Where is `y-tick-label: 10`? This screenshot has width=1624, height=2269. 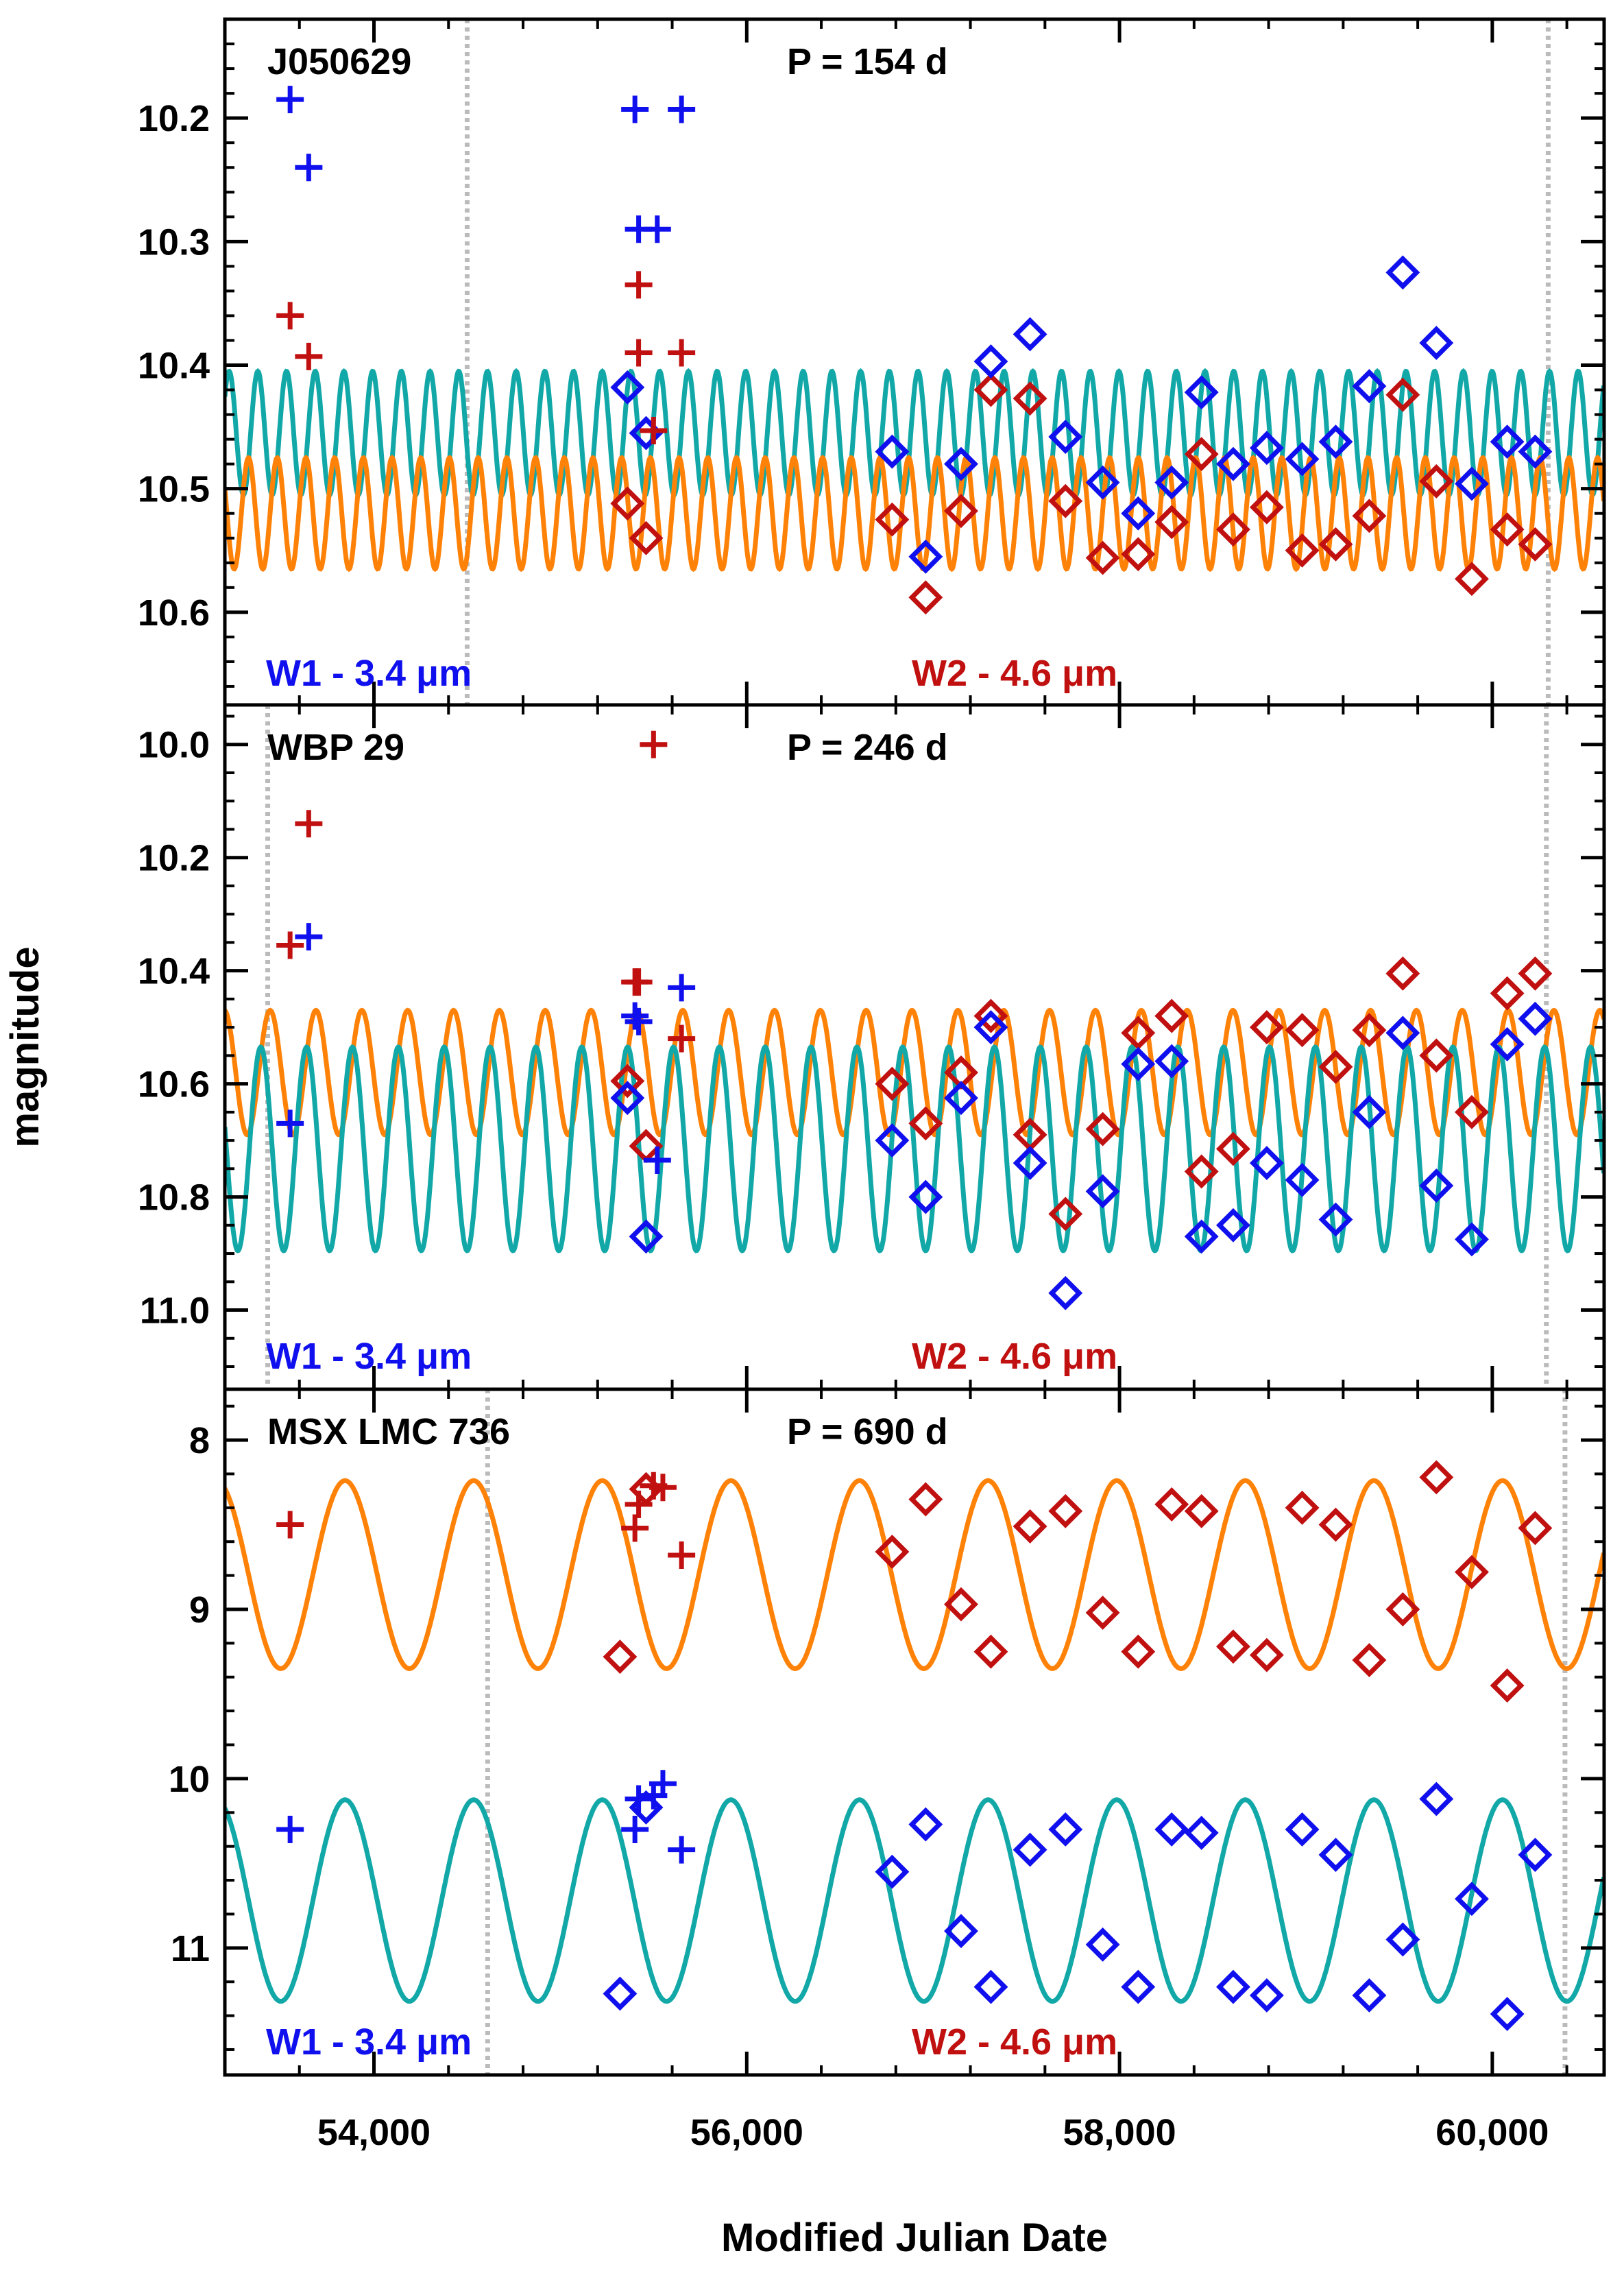
y-tick-label: 10 is located at coordinates (189, 1779).